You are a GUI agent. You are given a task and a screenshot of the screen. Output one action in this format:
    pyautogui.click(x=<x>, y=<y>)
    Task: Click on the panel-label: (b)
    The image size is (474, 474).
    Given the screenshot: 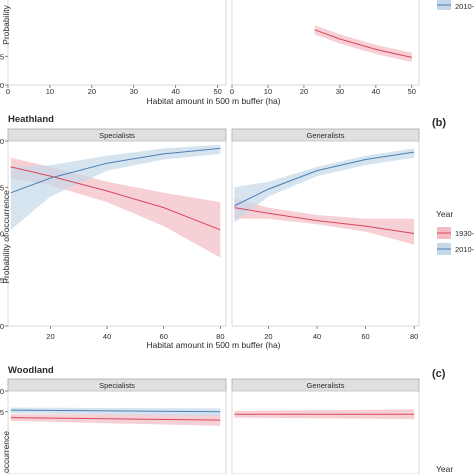 What is the action you would take?
    pyautogui.click(x=439, y=123)
    